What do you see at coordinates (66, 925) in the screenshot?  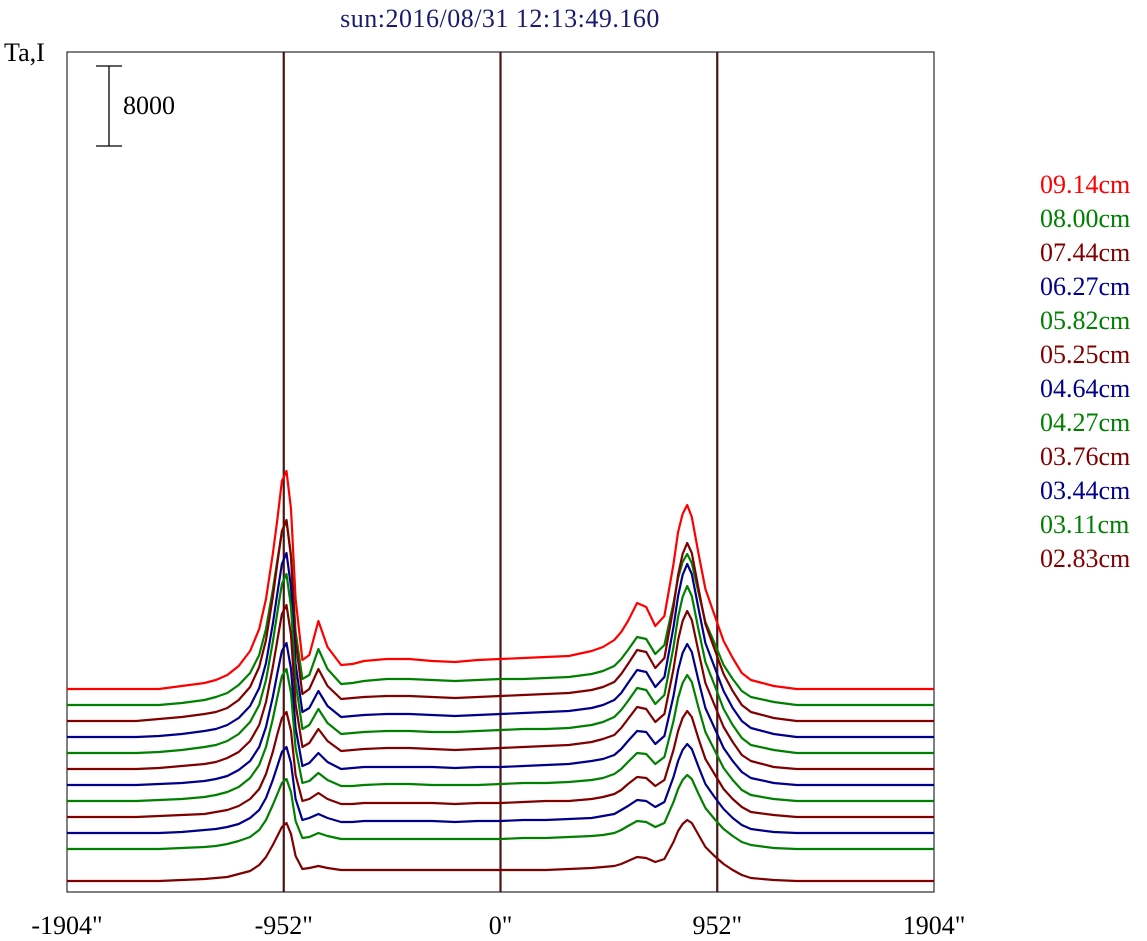 I see `x-tick-label: -1904"` at bounding box center [66, 925].